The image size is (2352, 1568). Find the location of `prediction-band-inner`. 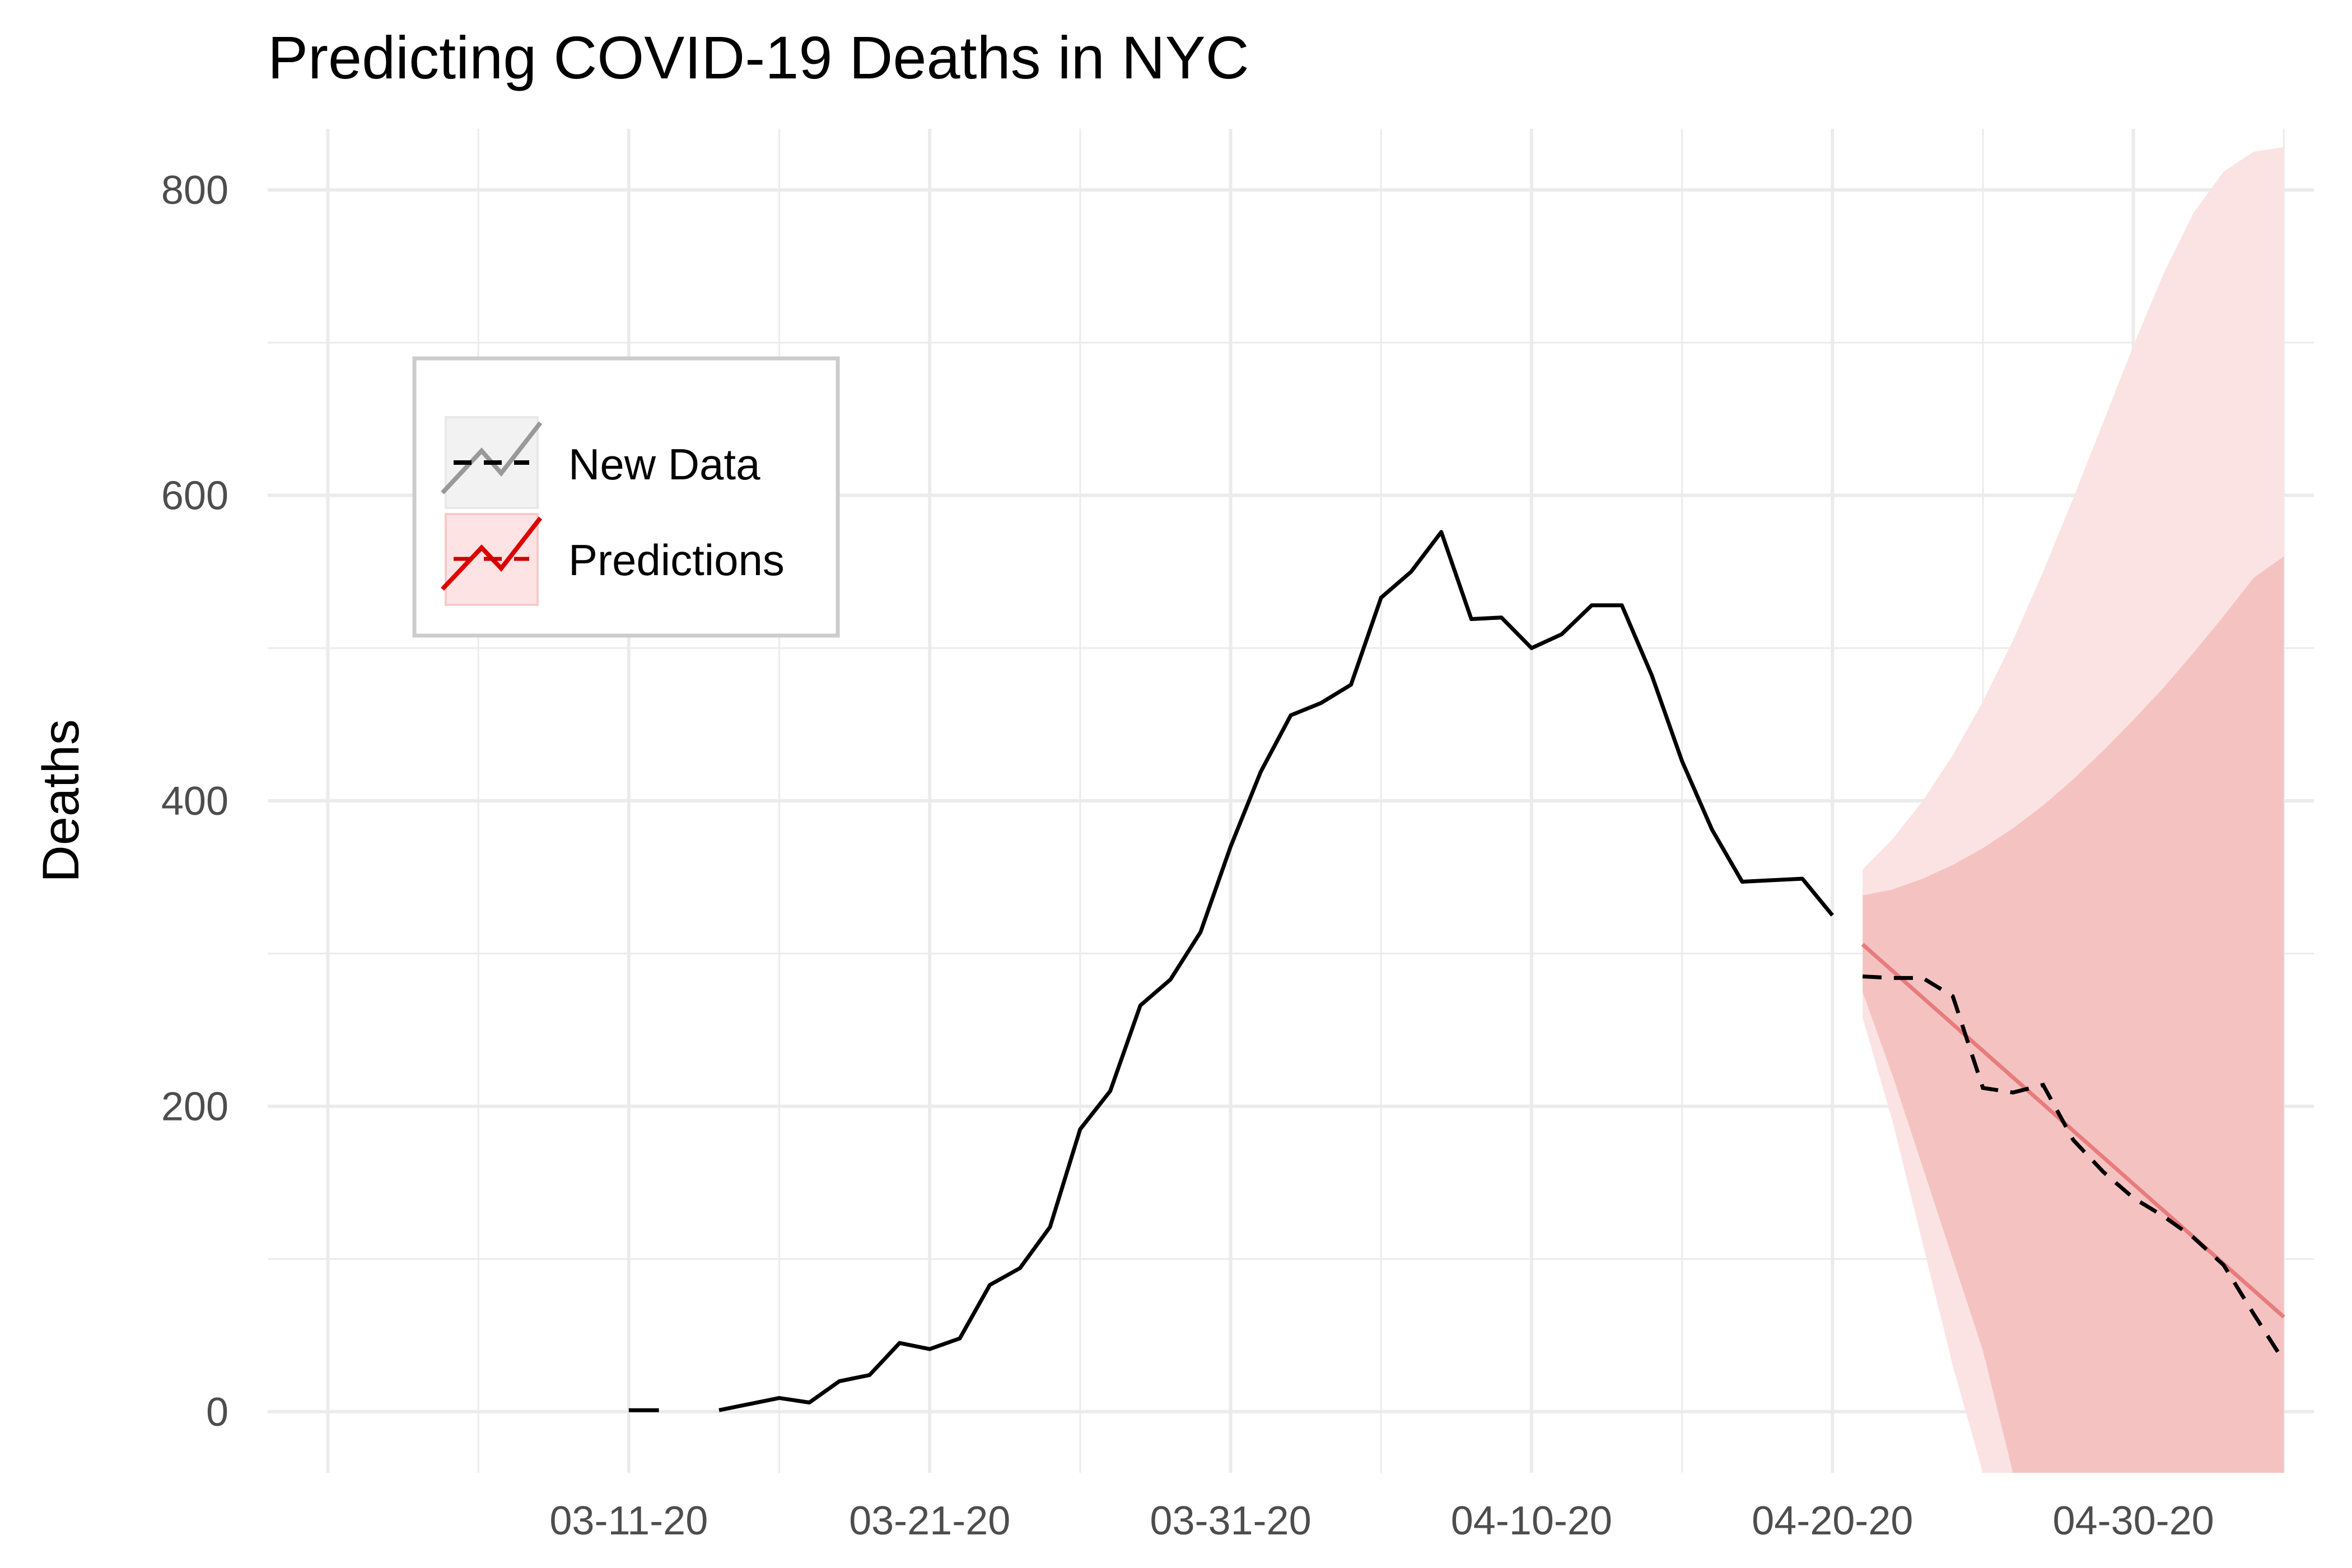

prediction-band-inner is located at coordinates (2074, 1015).